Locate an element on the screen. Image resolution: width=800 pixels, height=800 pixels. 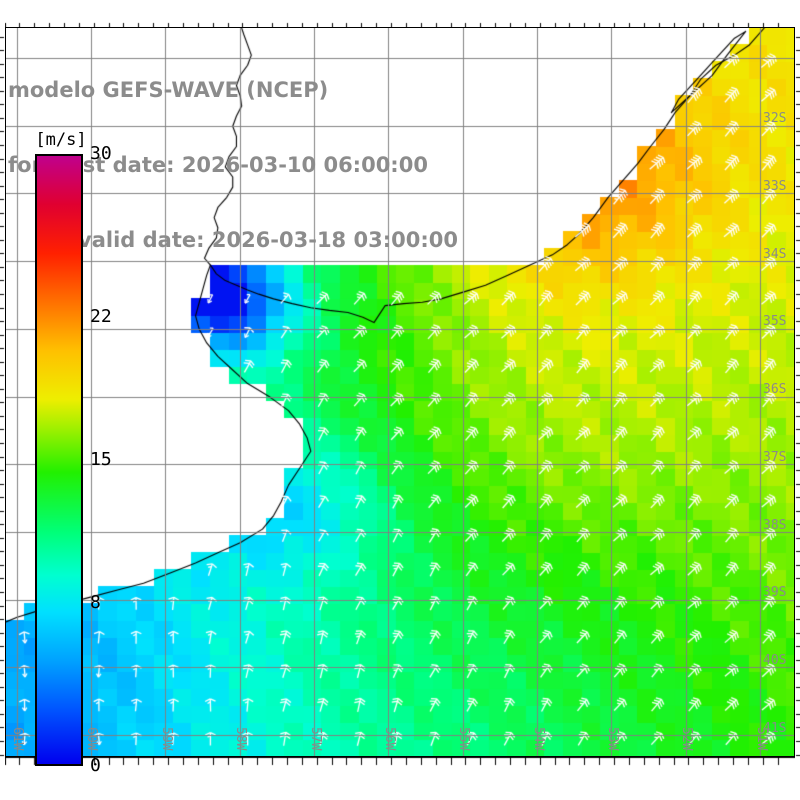
colorbar-tick-0: 0 is located at coordinates (95, 765).